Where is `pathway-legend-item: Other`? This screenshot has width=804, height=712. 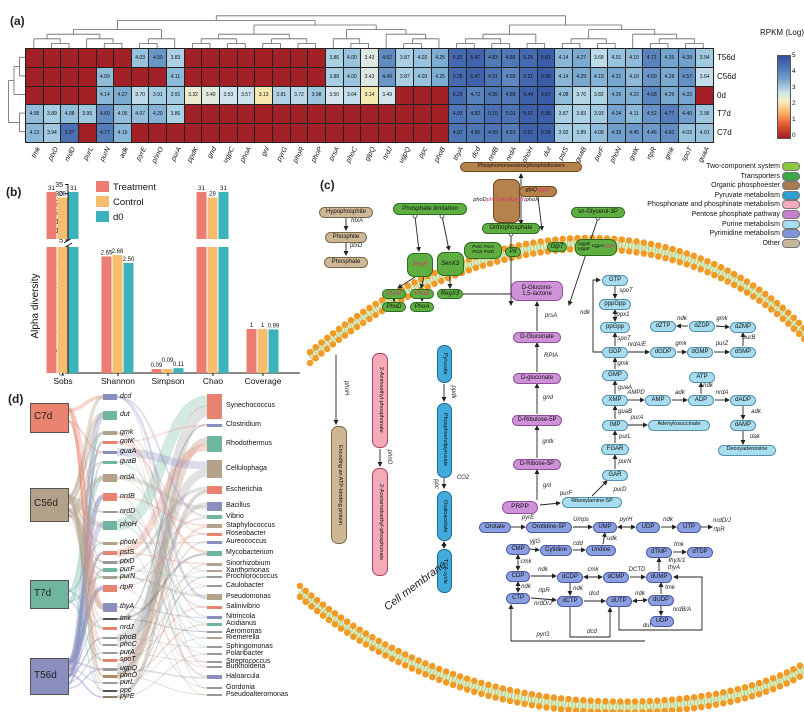 pathway-legend-item: Other is located at coordinates (700, 243).